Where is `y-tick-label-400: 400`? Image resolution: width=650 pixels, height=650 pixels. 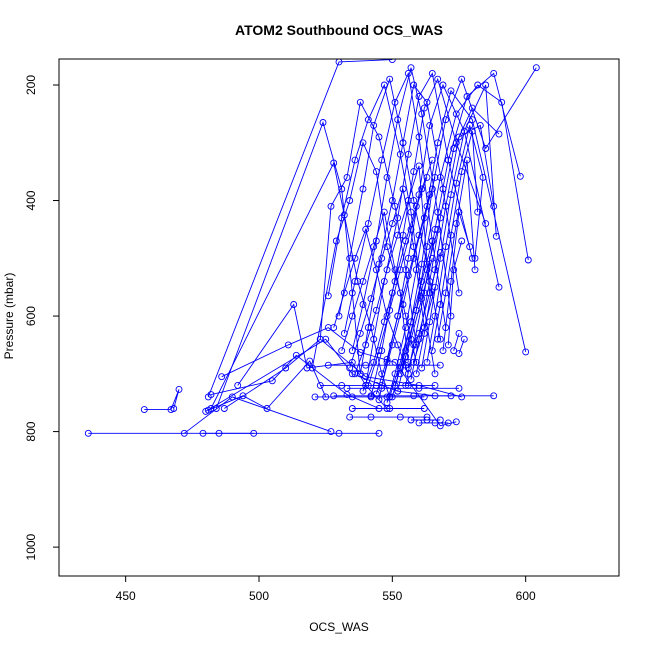
y-tick-label-400: 400 is located at coordinates (31, 200).